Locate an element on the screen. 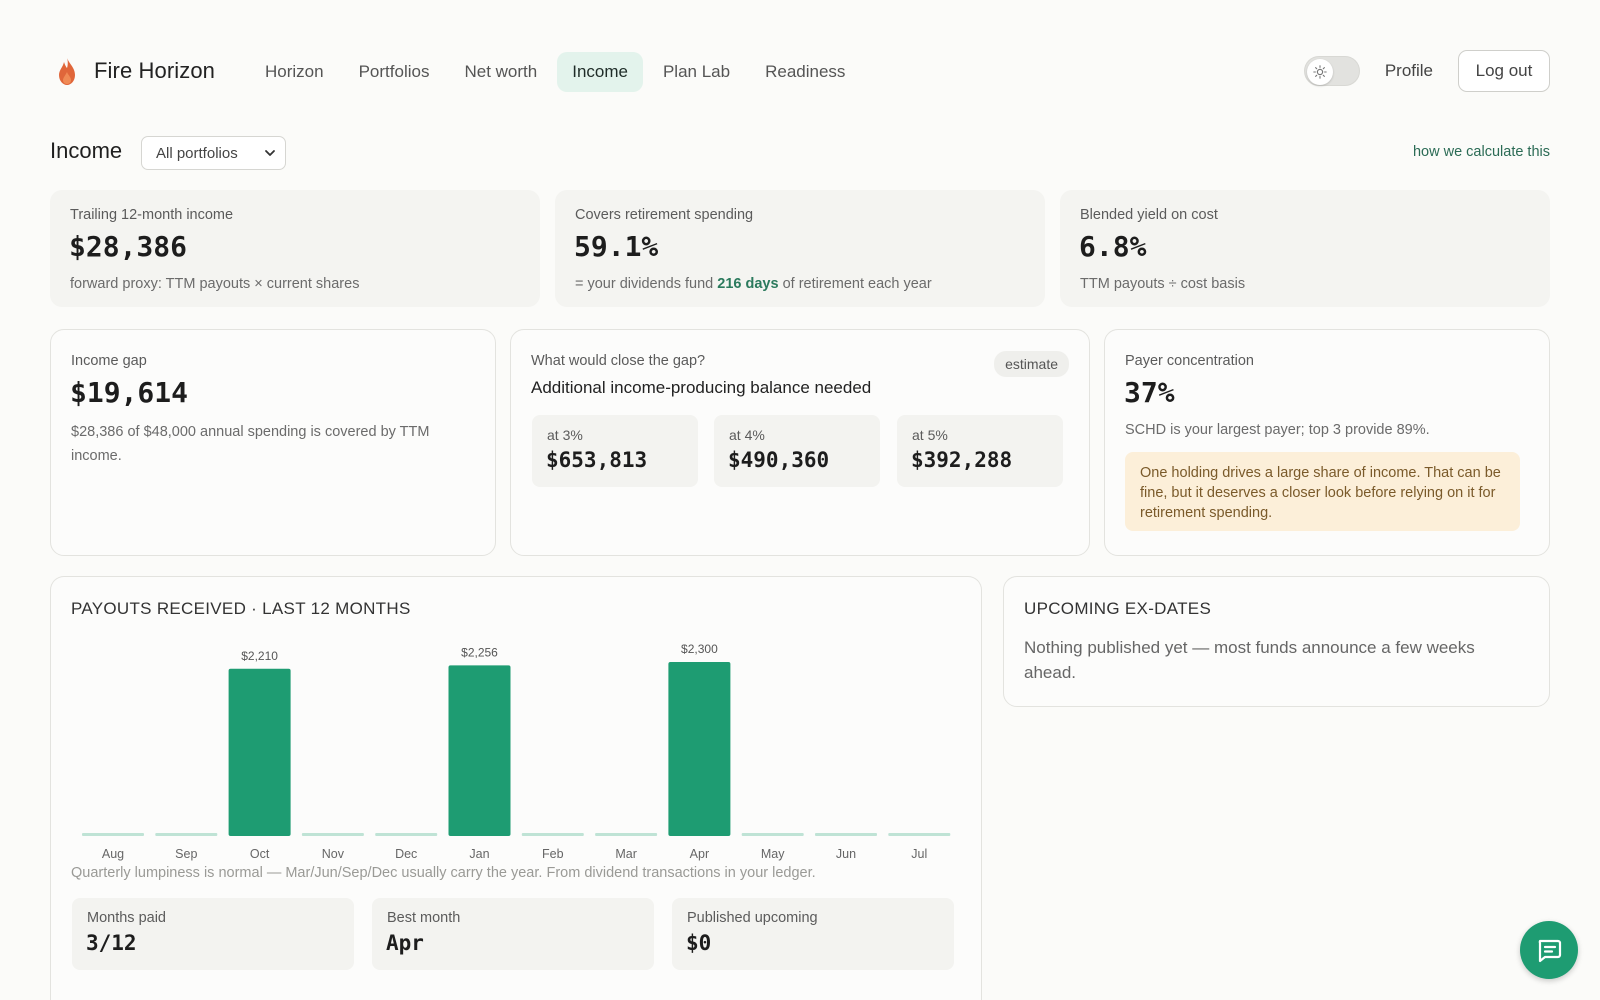 This screenshot has height=1000, width=1600. payer-value: 37% is located at coordinates (1149, 392).